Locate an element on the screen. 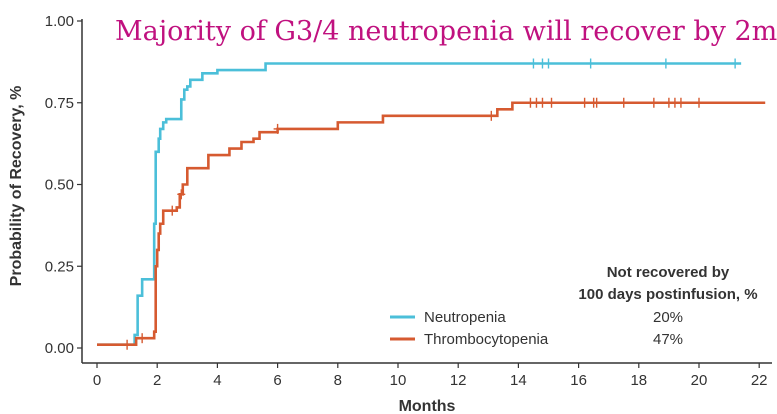 The image size is (777, 414). x-tick-label: 8 is located at coordinates (338, 380).